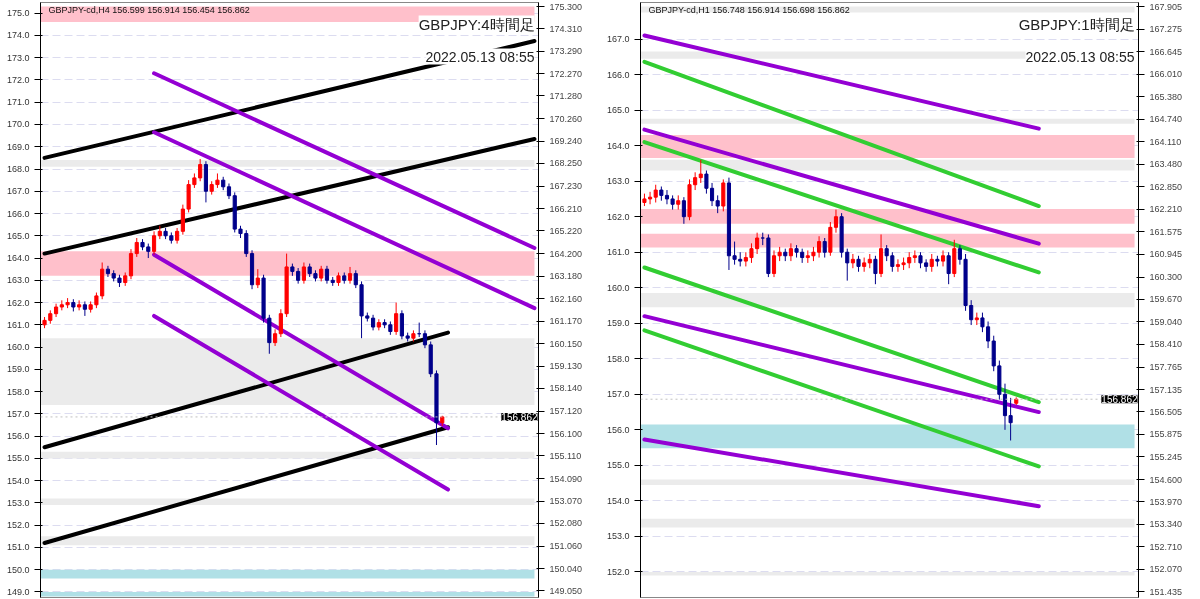 The height and width of the screenshot is (599, 1200). What do you see at coordinates (566, 208) in the screenshot?
I see `y2-tick-label: 166.210` at bounding box center [566, 208].